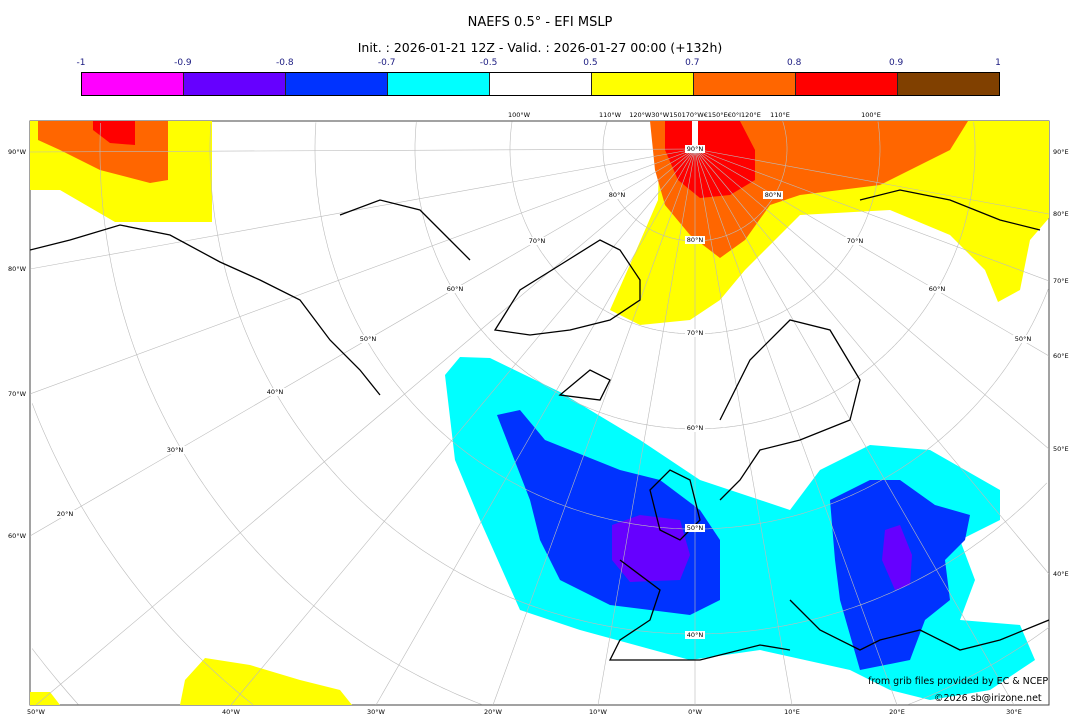 The width and height of the screenshot is (1080, 718). I want to click on graticule-label: 90°E, so click(1061, 152).